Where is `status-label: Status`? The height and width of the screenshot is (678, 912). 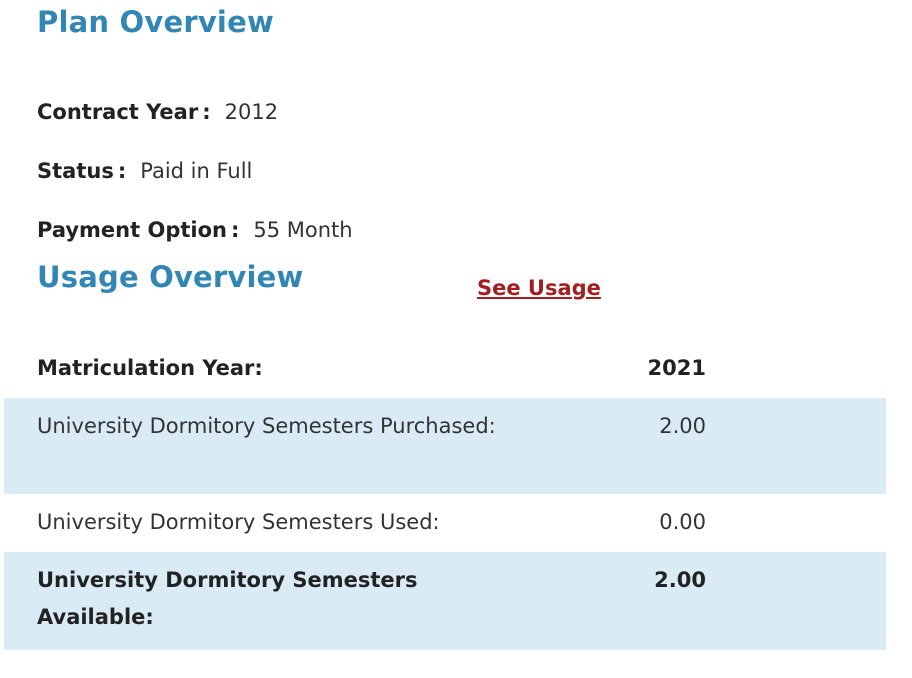
status-label: Status is located at coordinates (75, 171).